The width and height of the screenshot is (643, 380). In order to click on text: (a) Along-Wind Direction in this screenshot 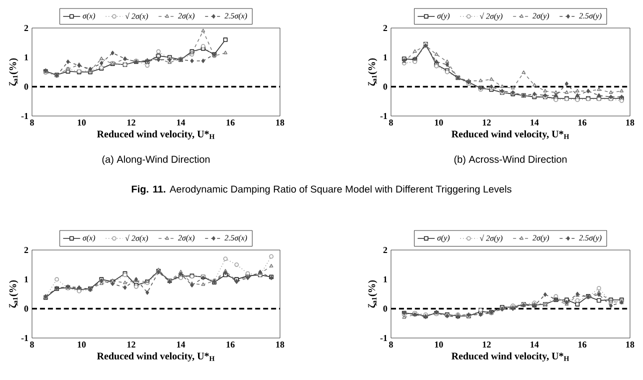, I will do `click(156, 160)`.